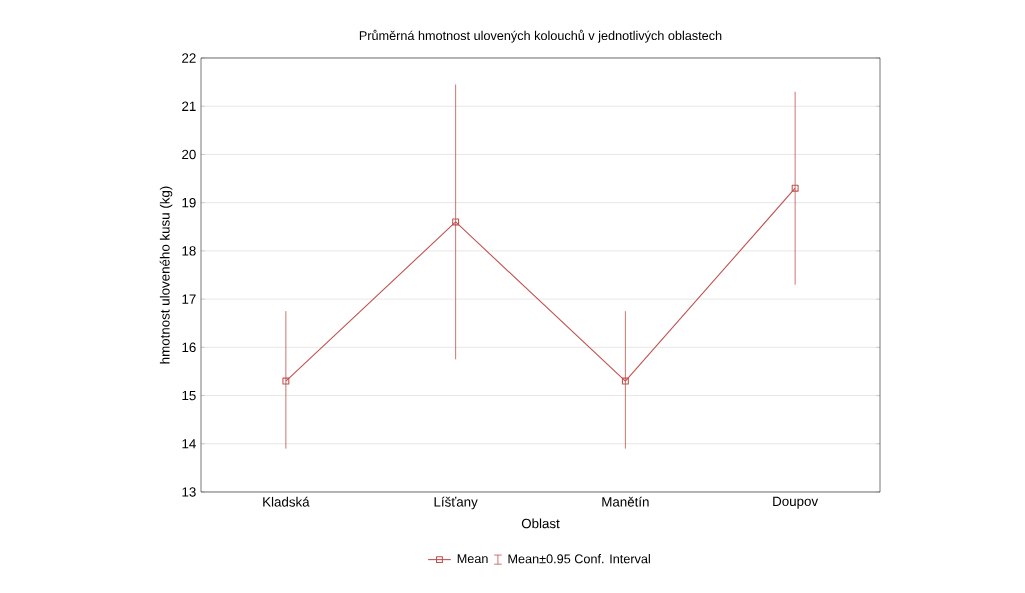 Image resolution: width=1025 pixels, height=593 pixels. Describe the element at coordinates (189, 299) in the screenshot. I see `y-tick-label: 17` at that location.